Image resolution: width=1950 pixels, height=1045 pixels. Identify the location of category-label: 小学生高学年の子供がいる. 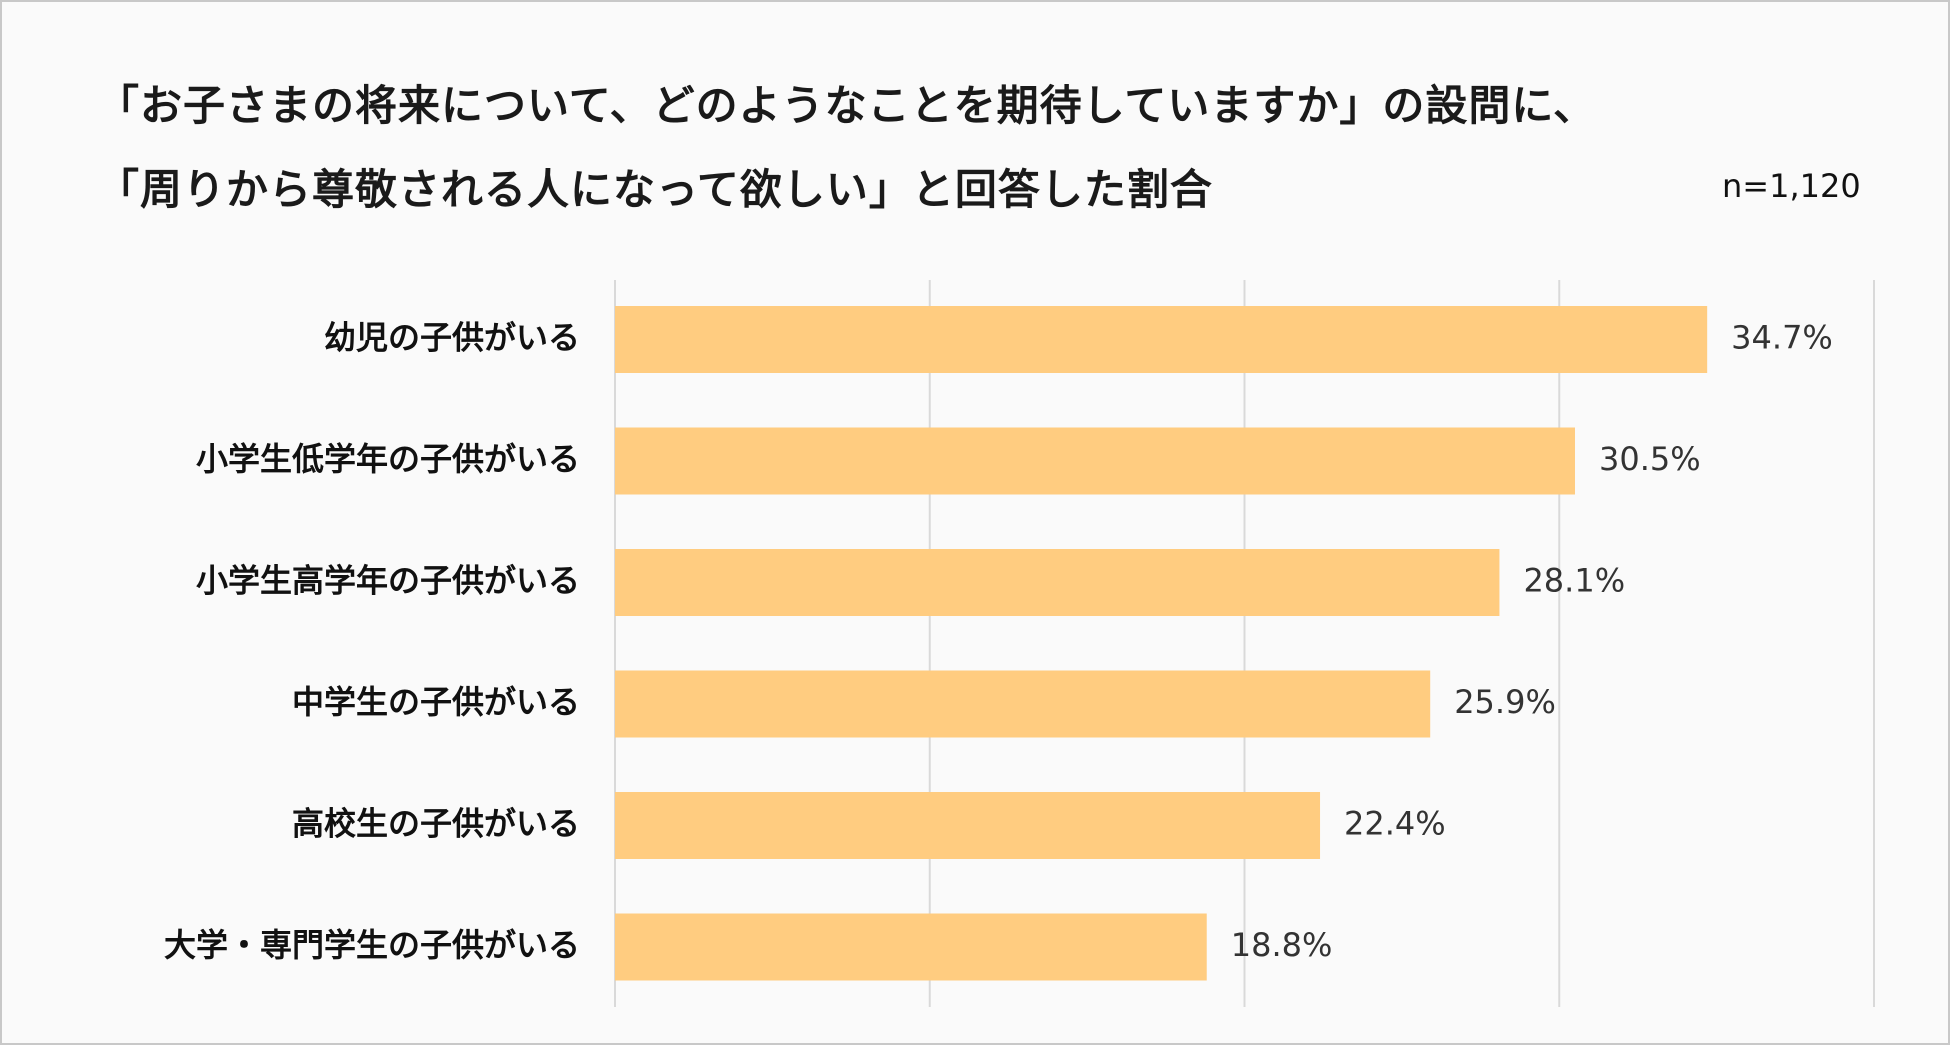
(388, 581).